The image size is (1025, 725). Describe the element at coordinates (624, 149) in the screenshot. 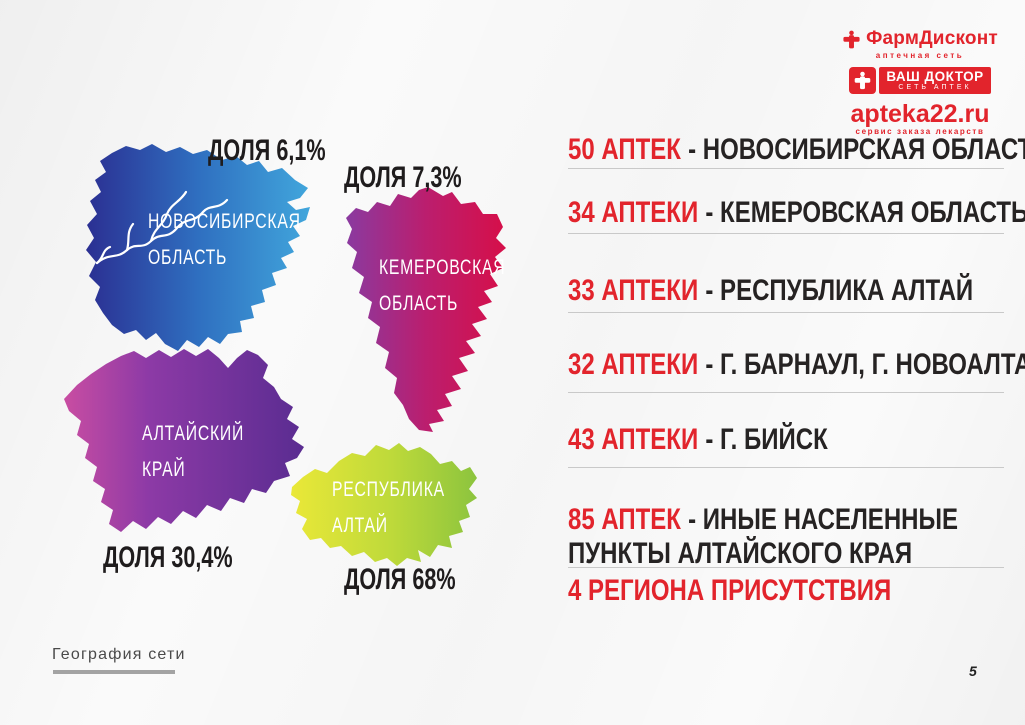

I see `stat-count: 50 АПТЕК` at that location.